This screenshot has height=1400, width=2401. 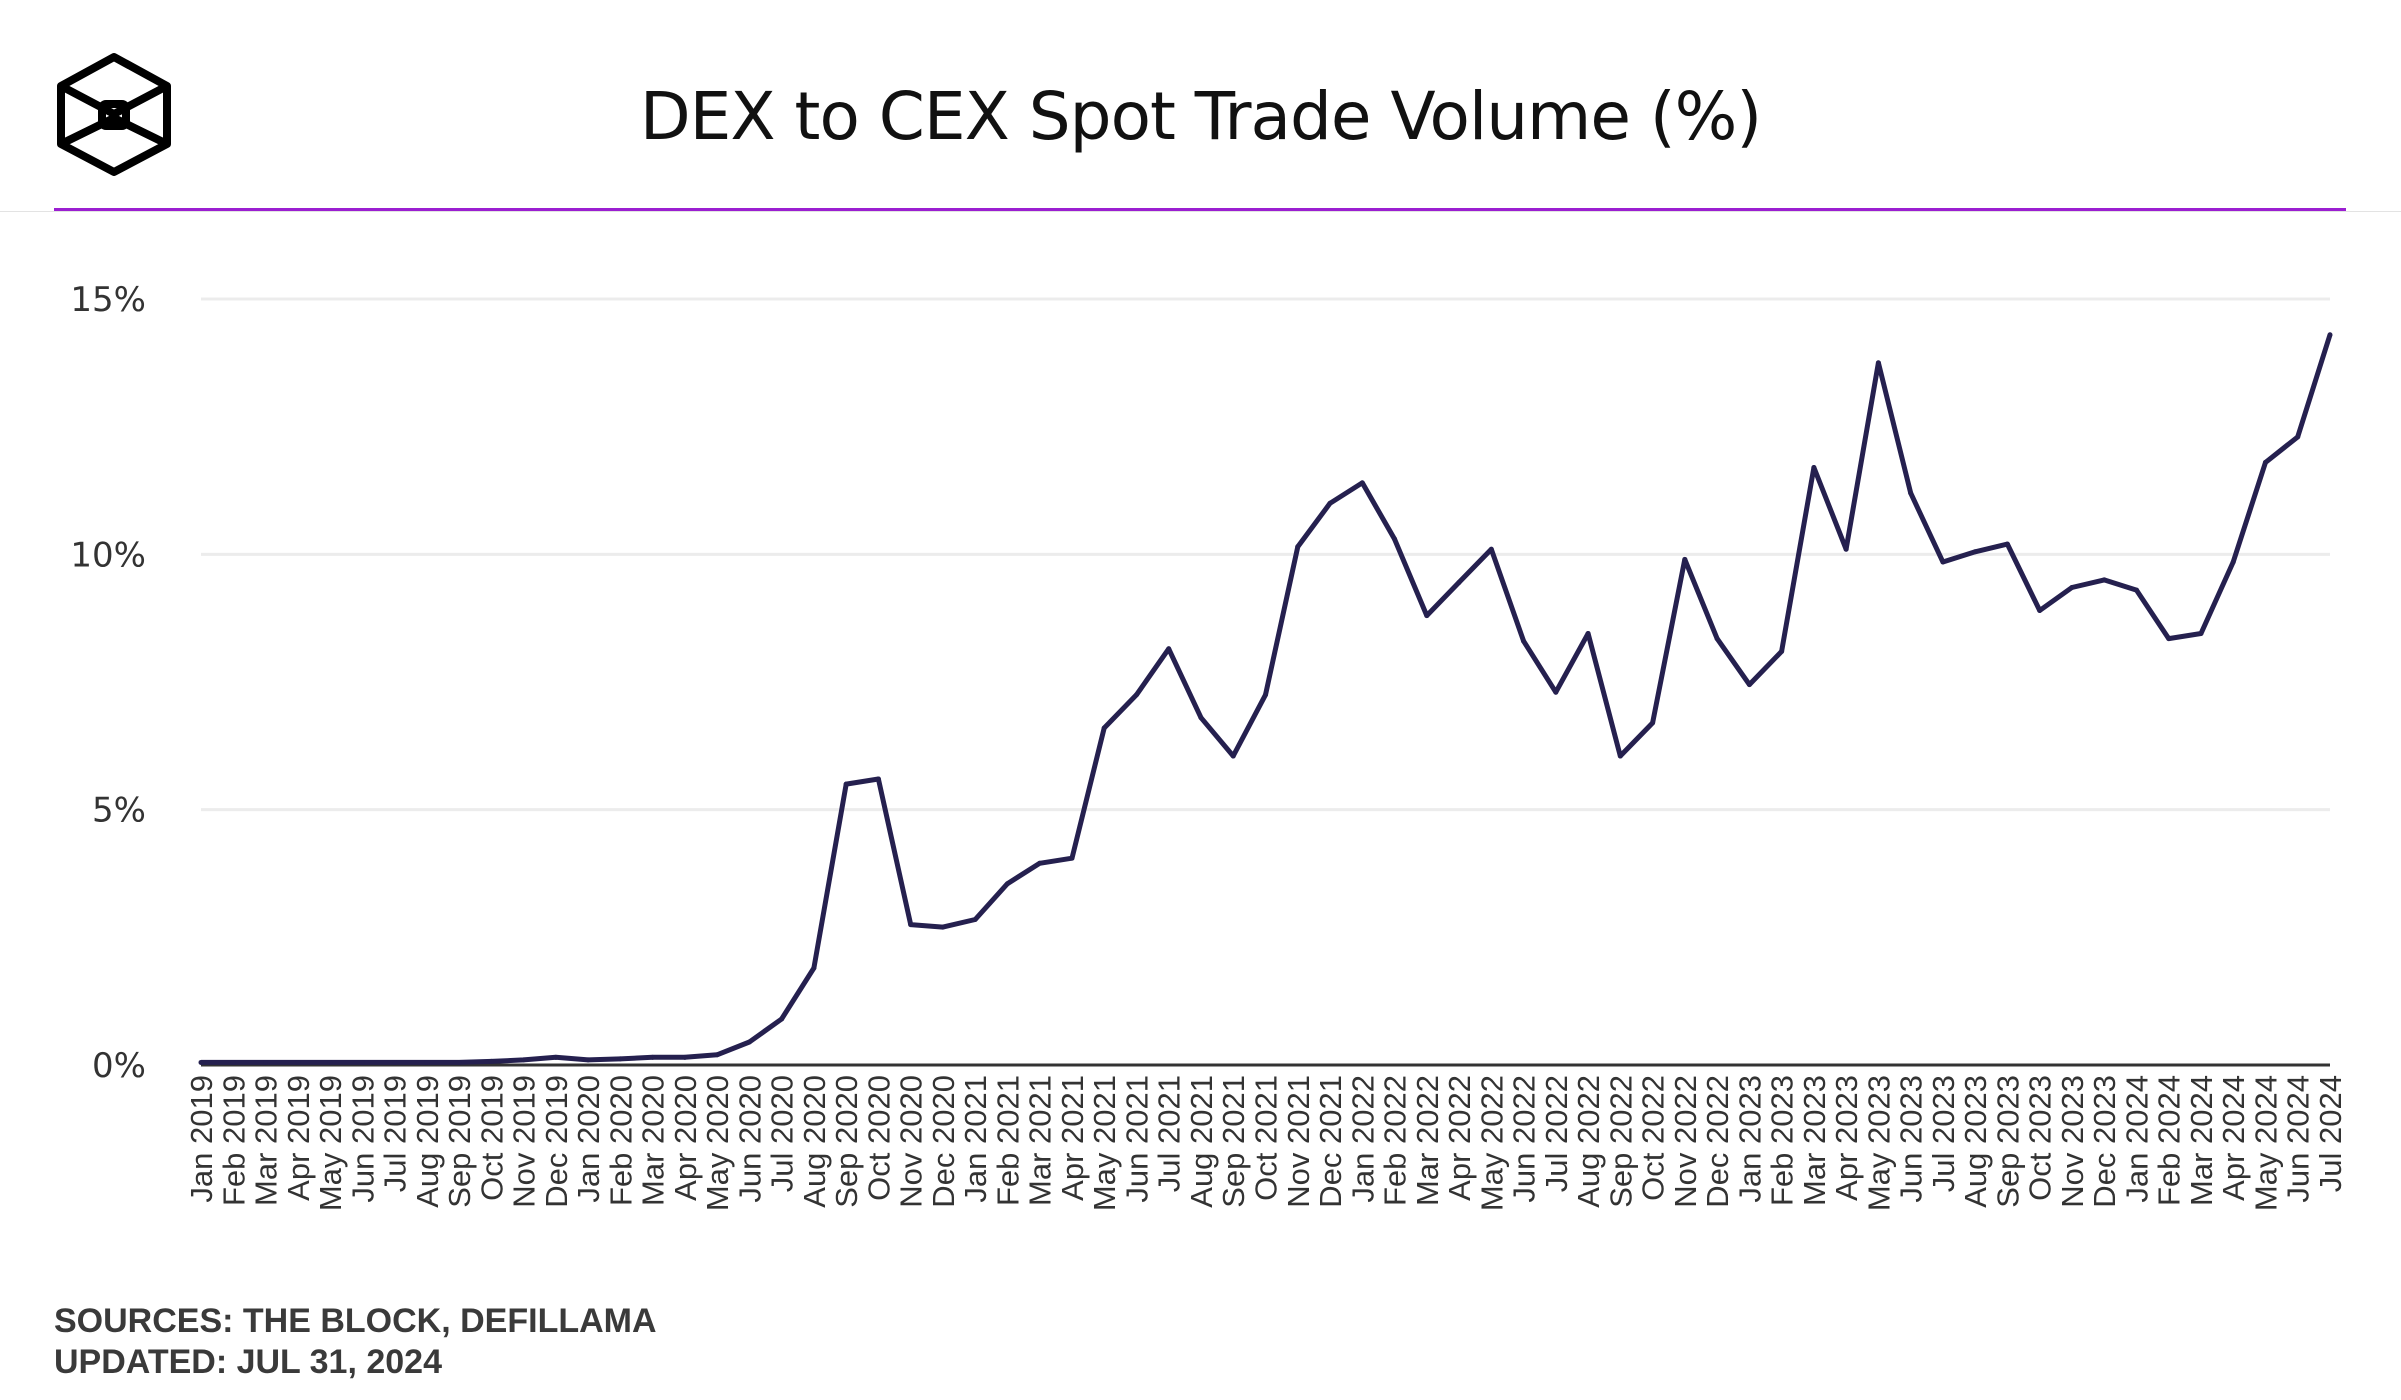 What do you see at coordinates (1298, 1141) in the screenshot?
I see `x-tick-label: Nov 2021` at bounding box center [1298, 1141].